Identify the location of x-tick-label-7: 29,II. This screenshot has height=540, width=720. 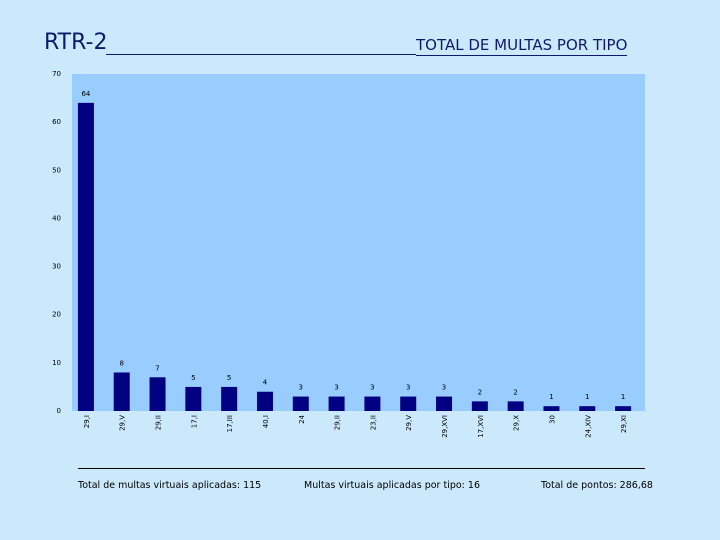
(338, 422).